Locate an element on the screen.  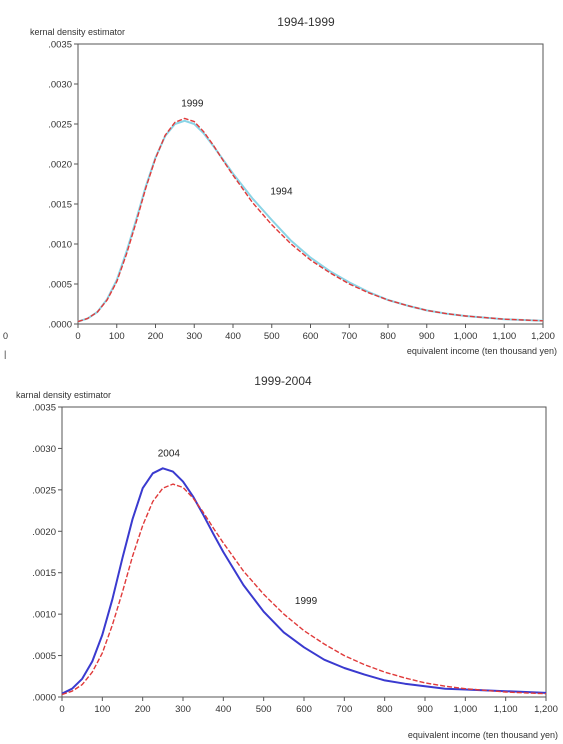
series-annotation: 1994 is located at coordinates (281, 191).